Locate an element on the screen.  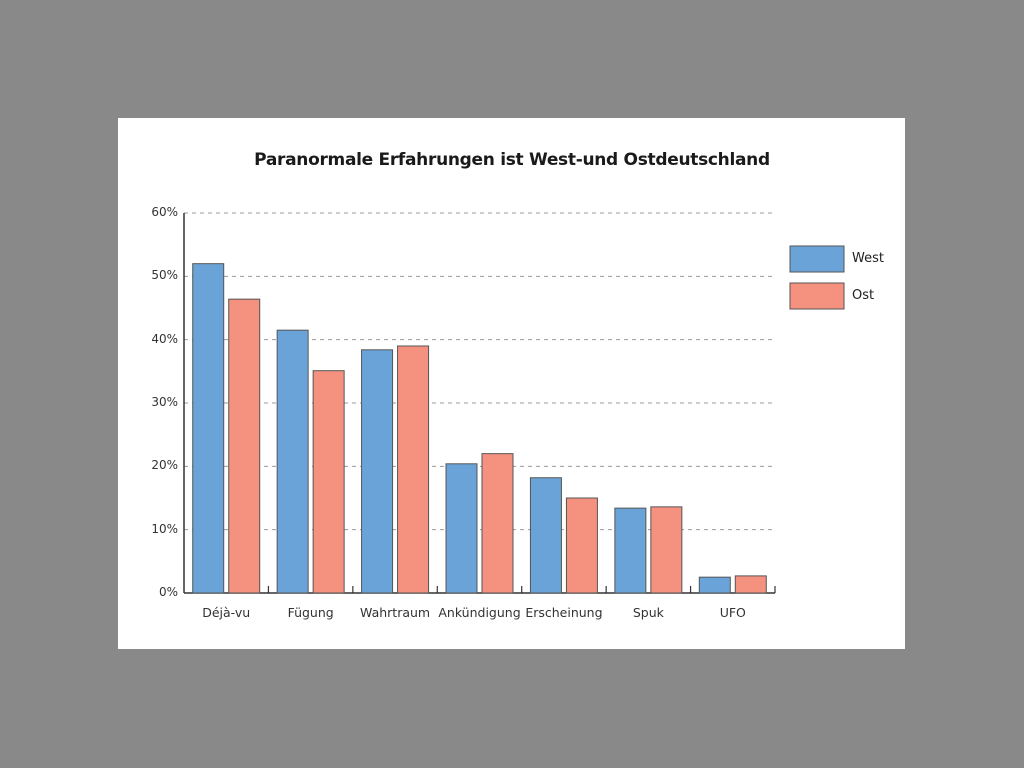
y-tick-label: 30% is located at coordinates (164, 402).